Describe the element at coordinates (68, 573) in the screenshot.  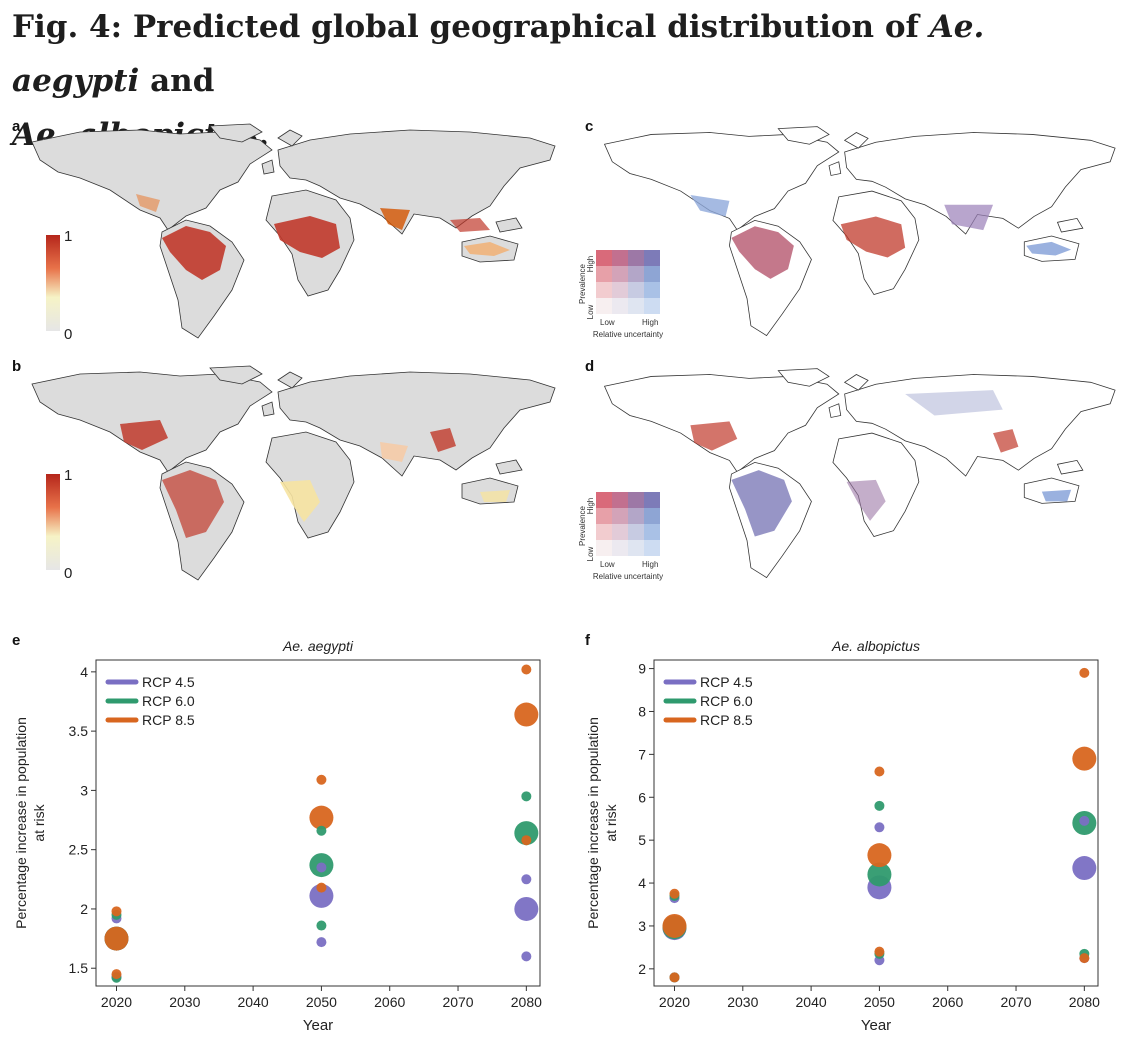
I see `colorbar-b-min: 0` at that location.